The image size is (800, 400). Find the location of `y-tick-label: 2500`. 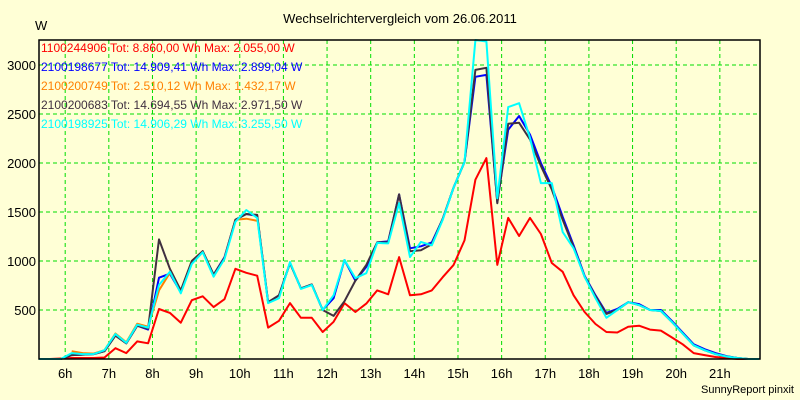

y-tick-label: 2500 is located at coordinates (21, 114).